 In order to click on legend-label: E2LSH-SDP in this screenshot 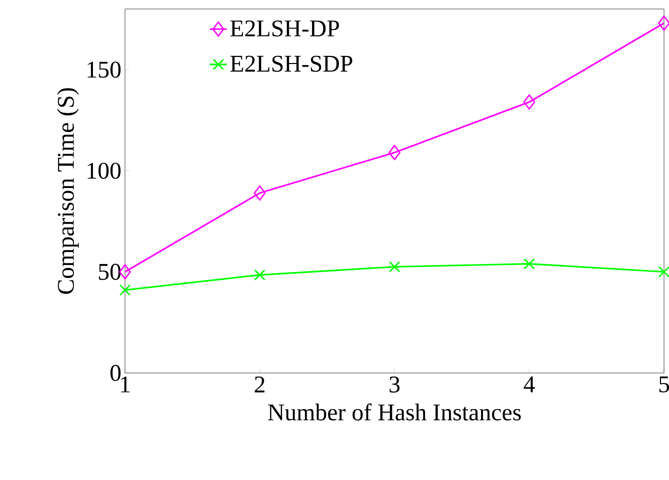, I will do `click(291, 64)`.